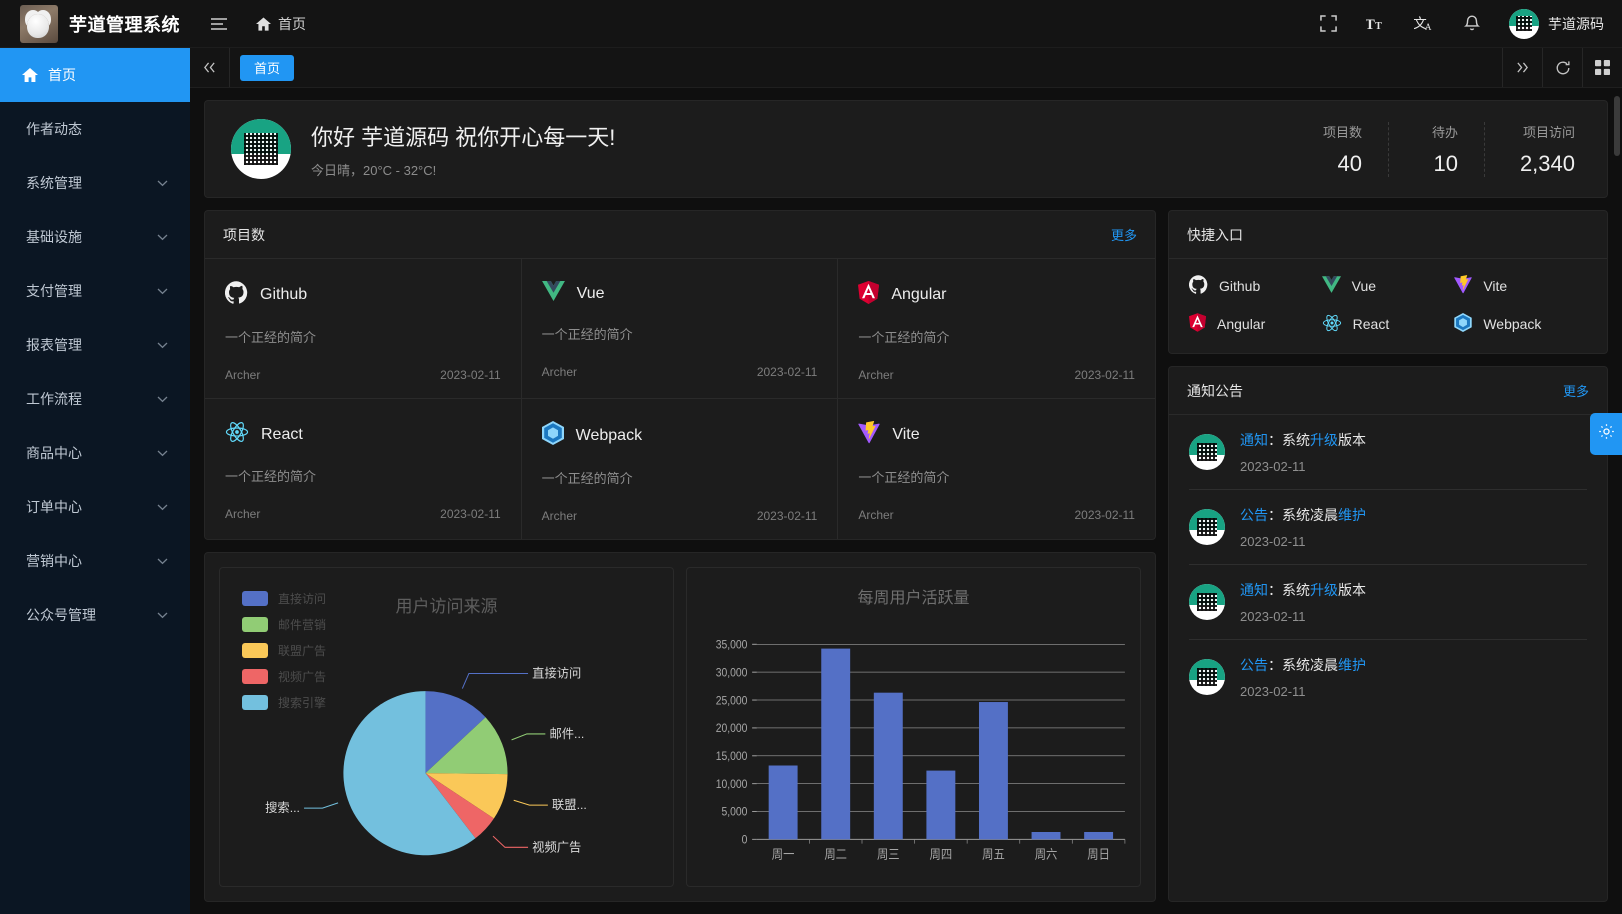 This screenshot has width=1622, height=914. I want to click on notice-type: 通知, so click(1254, 440).